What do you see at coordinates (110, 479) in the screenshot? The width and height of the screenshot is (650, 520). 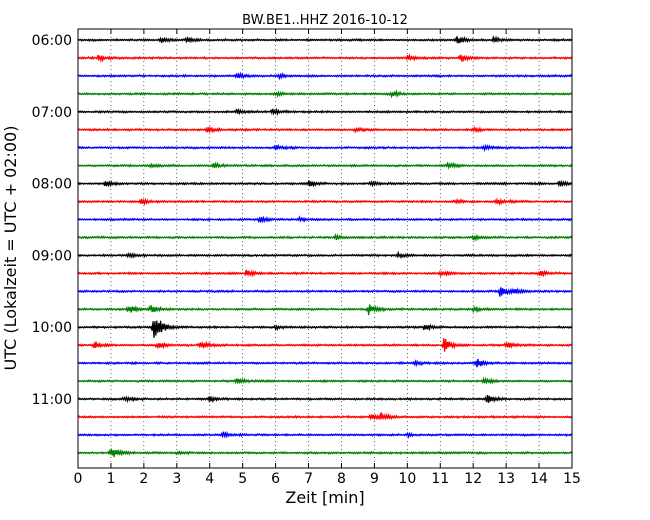 I see `x-tick-label: 1` at bounding box center [110, 479].